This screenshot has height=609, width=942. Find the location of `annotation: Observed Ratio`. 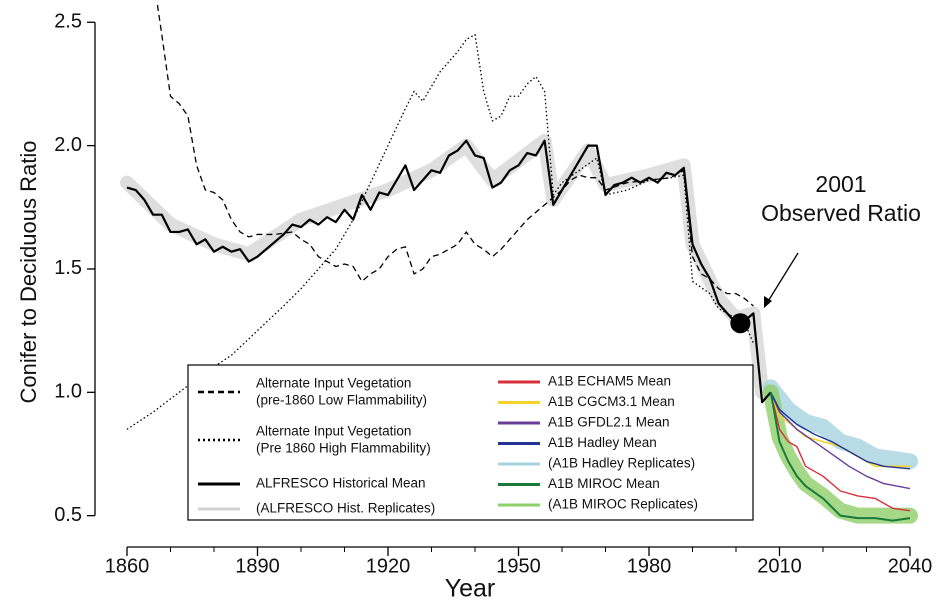

annotation: Observed Ratio is located at coordinates (841, 213).